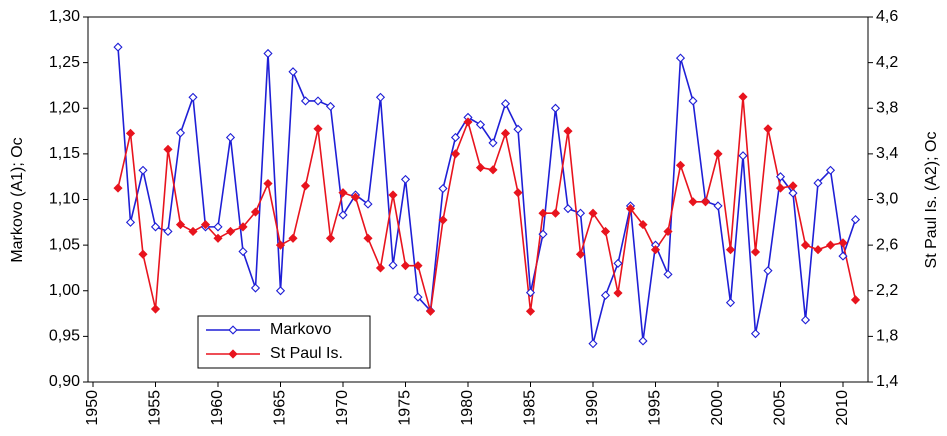  I want to click on y-tick-label: 1,05, so click(64, 244).